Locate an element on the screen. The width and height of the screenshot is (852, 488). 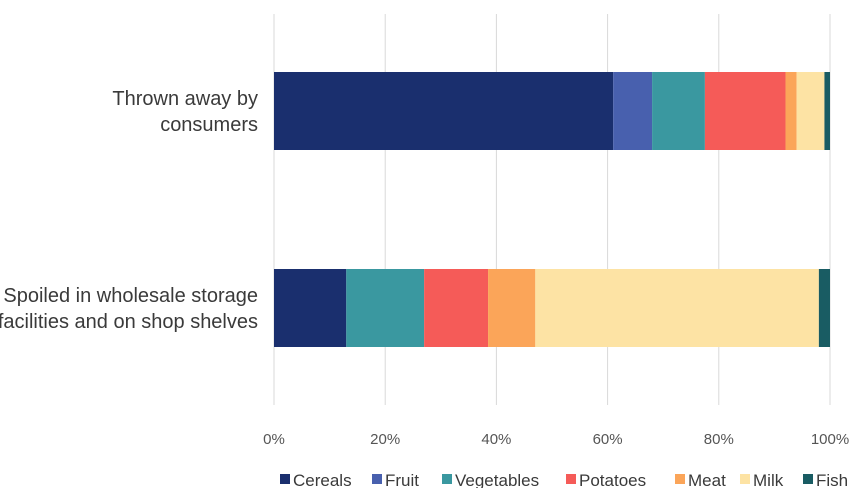
legend-swatch-meat is located at coordinates (680, 479).